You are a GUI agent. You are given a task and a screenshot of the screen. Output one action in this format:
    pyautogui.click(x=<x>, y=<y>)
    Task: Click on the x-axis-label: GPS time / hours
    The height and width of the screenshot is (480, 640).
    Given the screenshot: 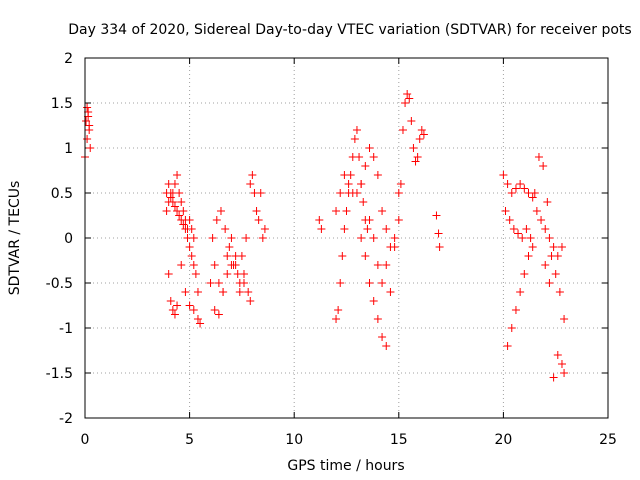 What is the action you would take?
    pyautogui.click(x=345, y=466)
    